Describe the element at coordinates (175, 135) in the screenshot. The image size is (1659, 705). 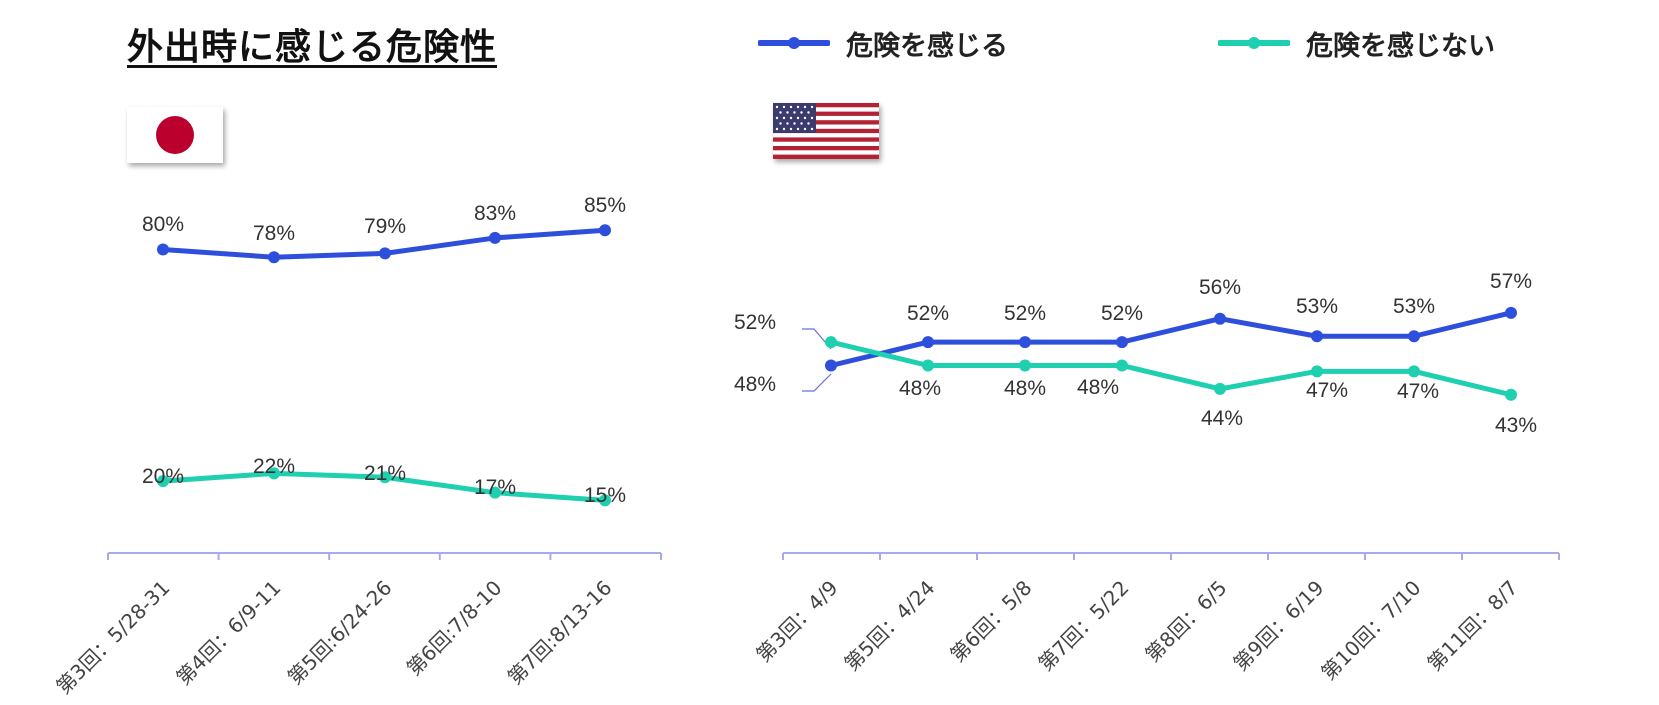
I see `japan-flag-icon` at that location.